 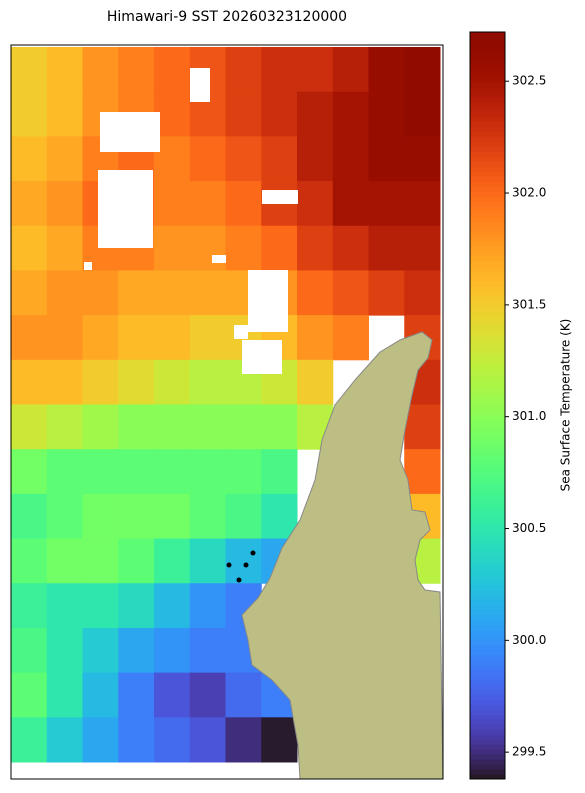 I want to click on colorbar-tick-label: 302.0, so click(x=529, y=193).